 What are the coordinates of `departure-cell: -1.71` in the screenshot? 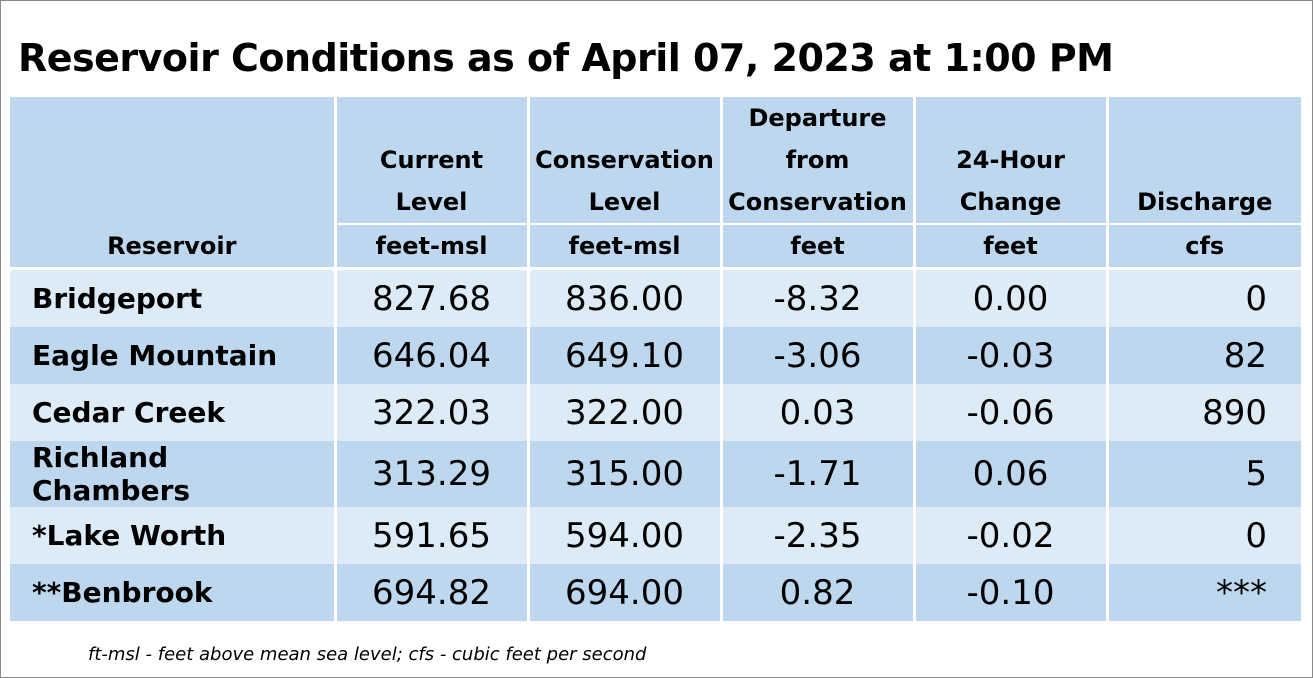 It's located at (818, 474).